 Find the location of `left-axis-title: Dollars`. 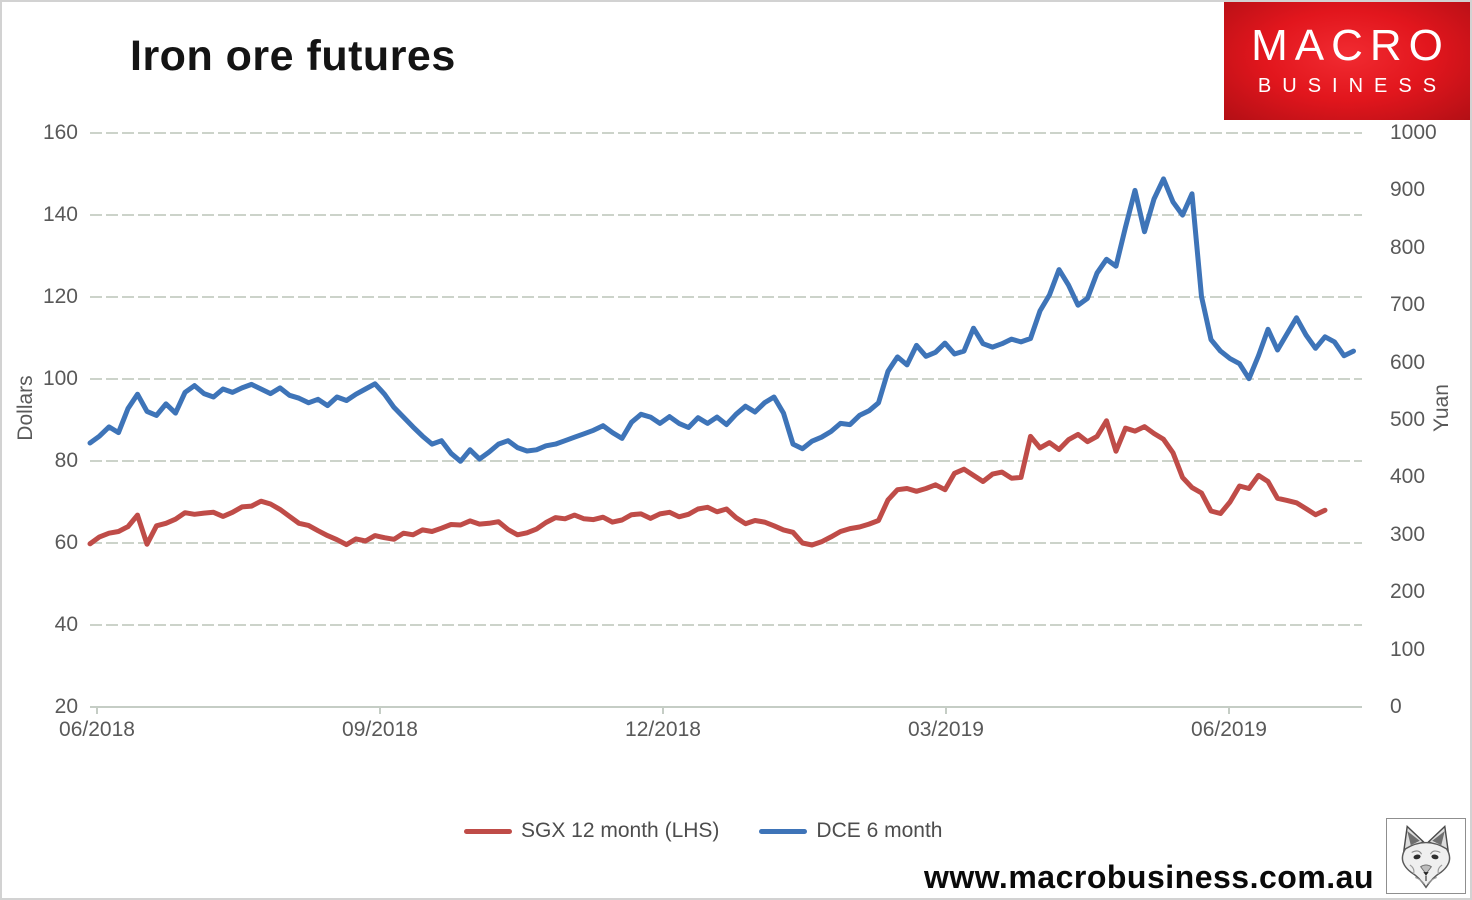

left-axis-title: Dollars is located at coordinates (25, 408).